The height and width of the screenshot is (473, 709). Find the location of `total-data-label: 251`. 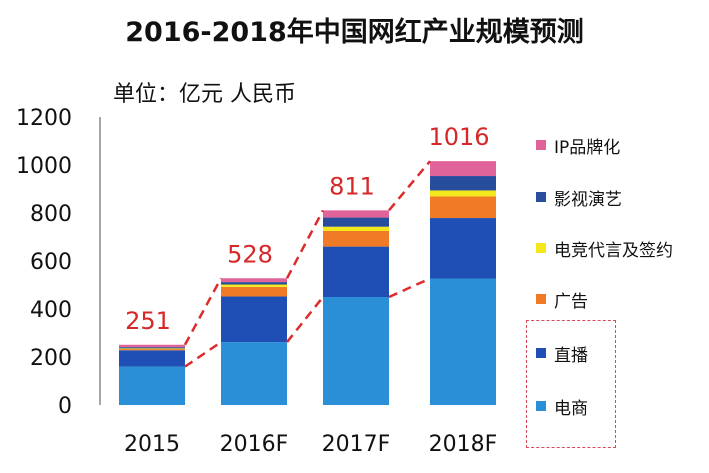

total-data-label: 251 is located at coordinates (148, 321).